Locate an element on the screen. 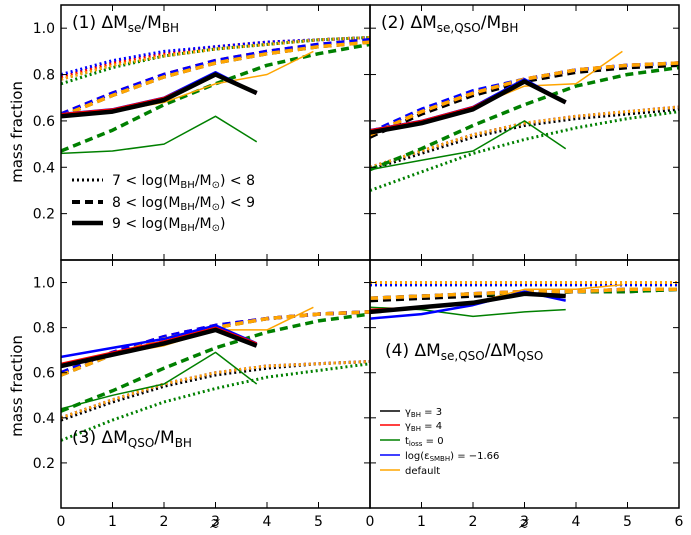  x-axis-label-right: z is located at coordinates (524, 523).